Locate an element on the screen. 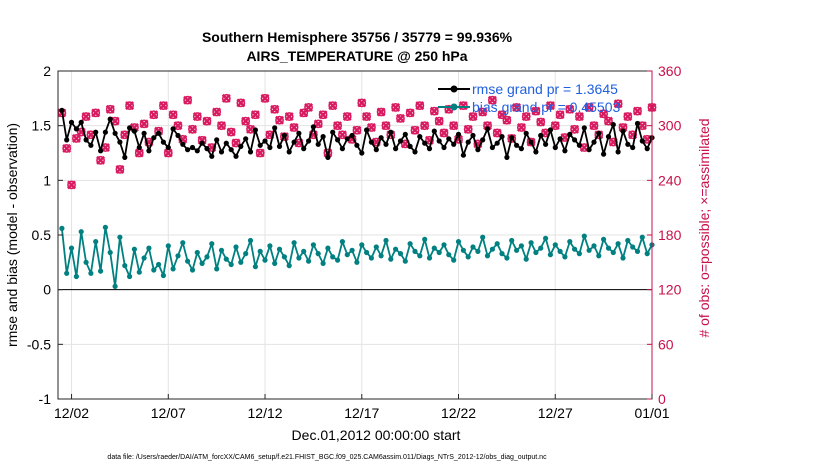 The height and width of the screenshot is (470, 830). left-axis-ticks: -1 -0.5 0 0.5 1 1.5 2 is located at coordinates (45, 235).